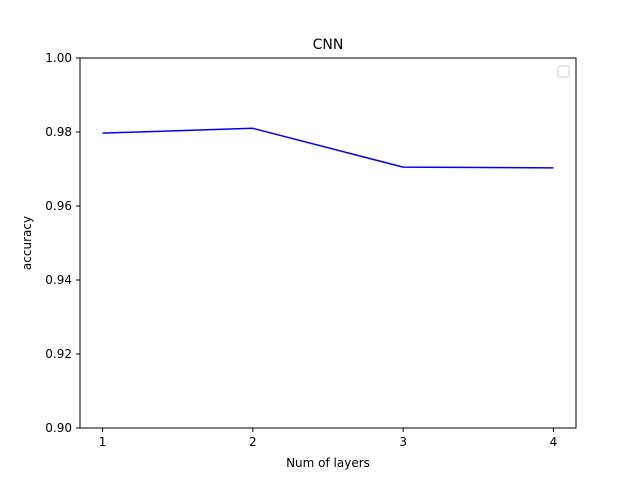 The height and width of the screenshot is (480, 640). I want to click on y-axis-label: accuracy, so click(27, 243).